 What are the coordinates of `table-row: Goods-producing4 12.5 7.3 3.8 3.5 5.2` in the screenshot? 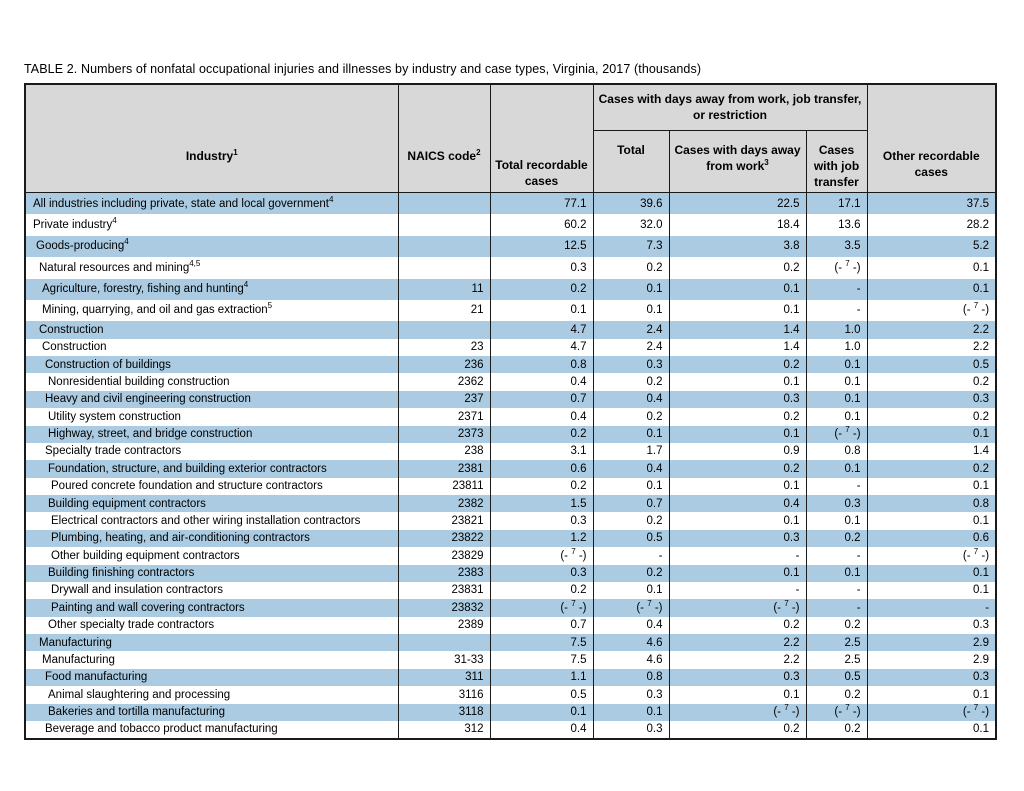 It's located at (510, 246).